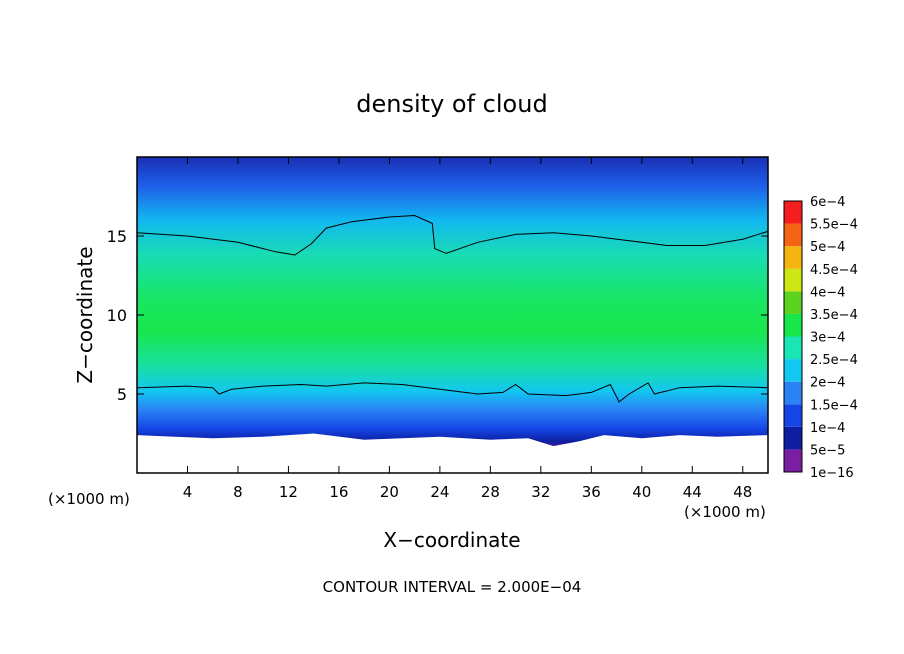 This screenshot has height=654, width=904. Describe the element at coordinates (834, 405) in the screenshot. I see `colorbar-label-3: 1.5e−4` at that location.